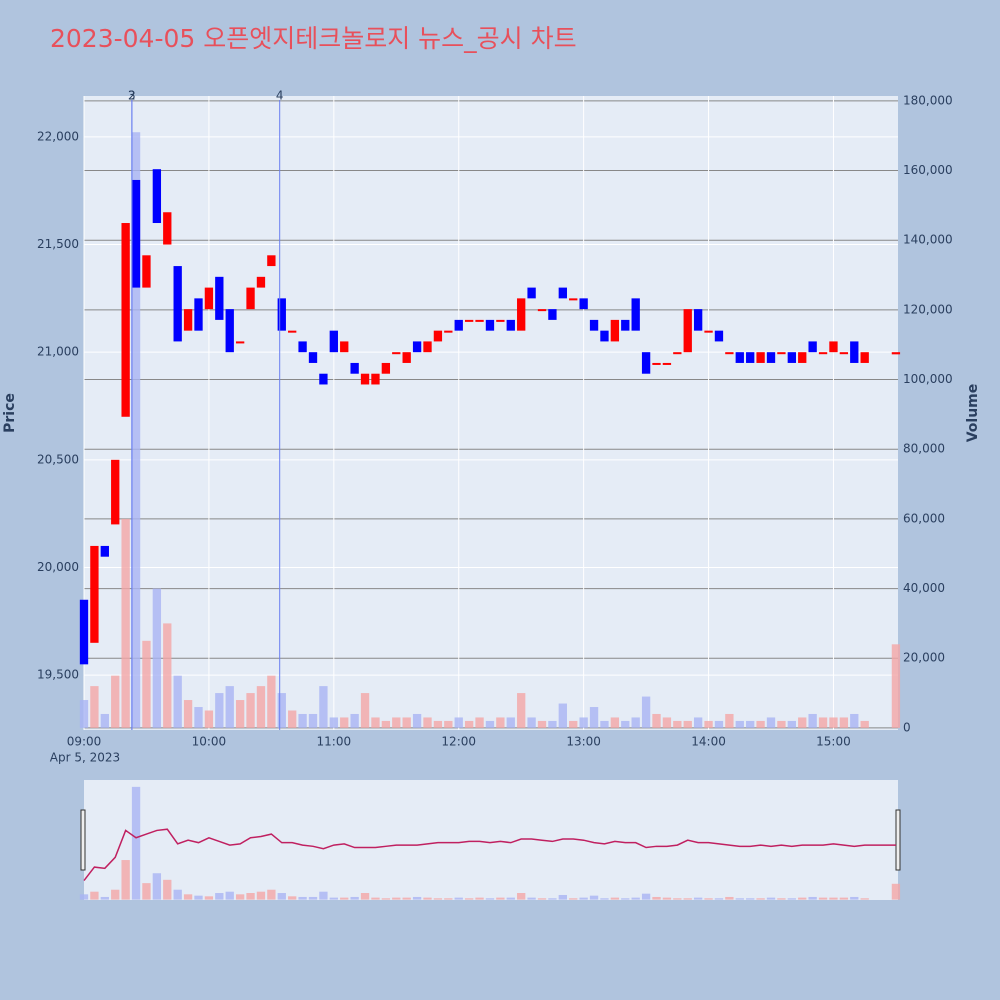  What do you see at coordinates (907, 727) in the screenshot?
I see `y2-tick-label: 0` at bounding box center [907, 727].